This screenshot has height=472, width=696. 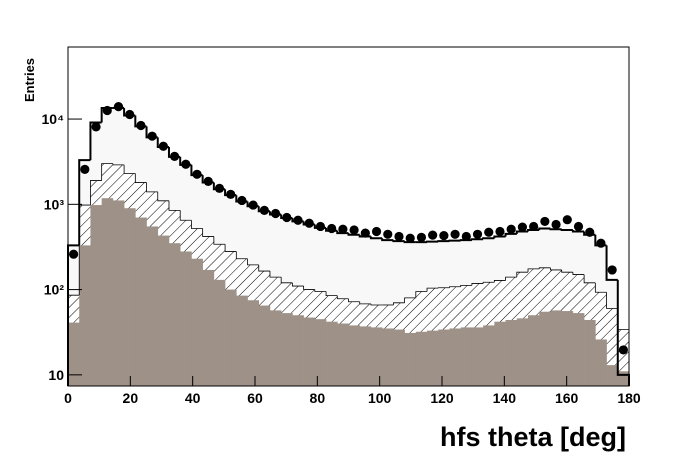 I want to click on x-tick-label: 40, so click(x=193, y=398).